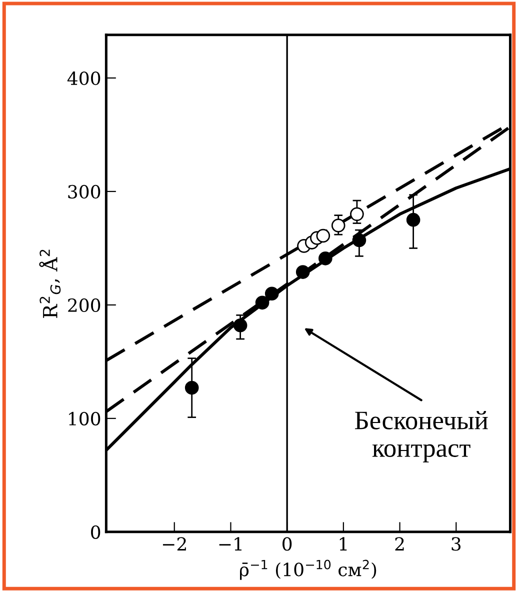  I want to click on x-tick-label: 3, so click(456, 544).